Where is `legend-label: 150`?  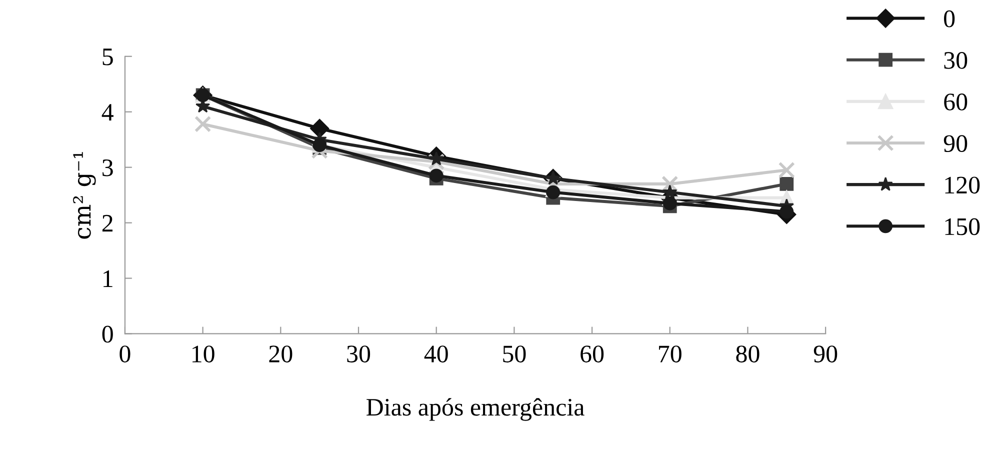 legend-label: 150 is located at coordinates (962, 227).